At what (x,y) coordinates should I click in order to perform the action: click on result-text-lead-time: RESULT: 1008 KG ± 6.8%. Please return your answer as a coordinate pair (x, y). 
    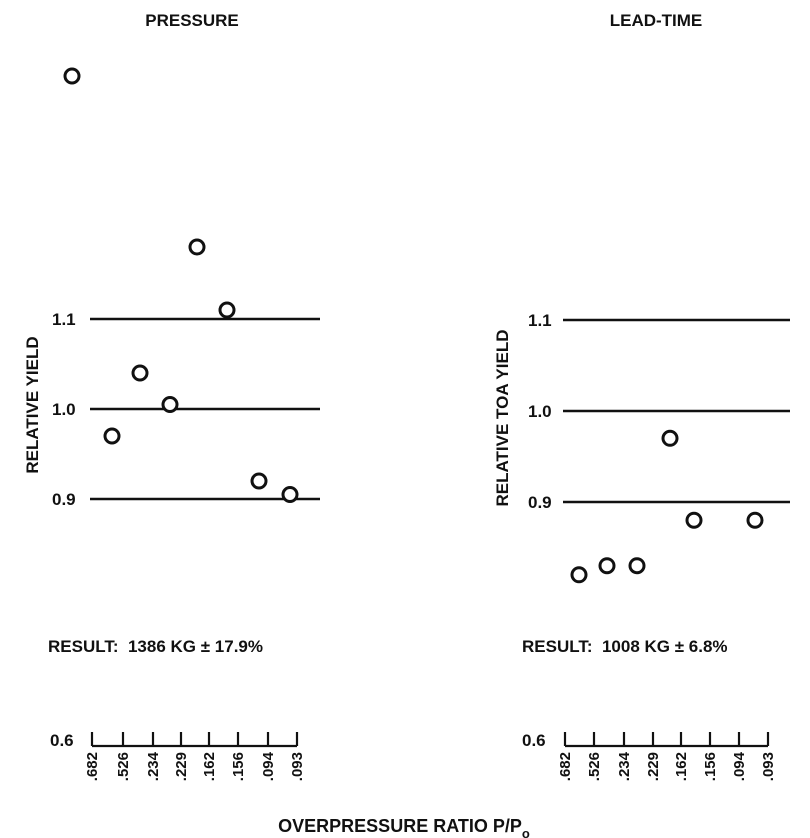
    Looking at the image, I should click on (625, 646).